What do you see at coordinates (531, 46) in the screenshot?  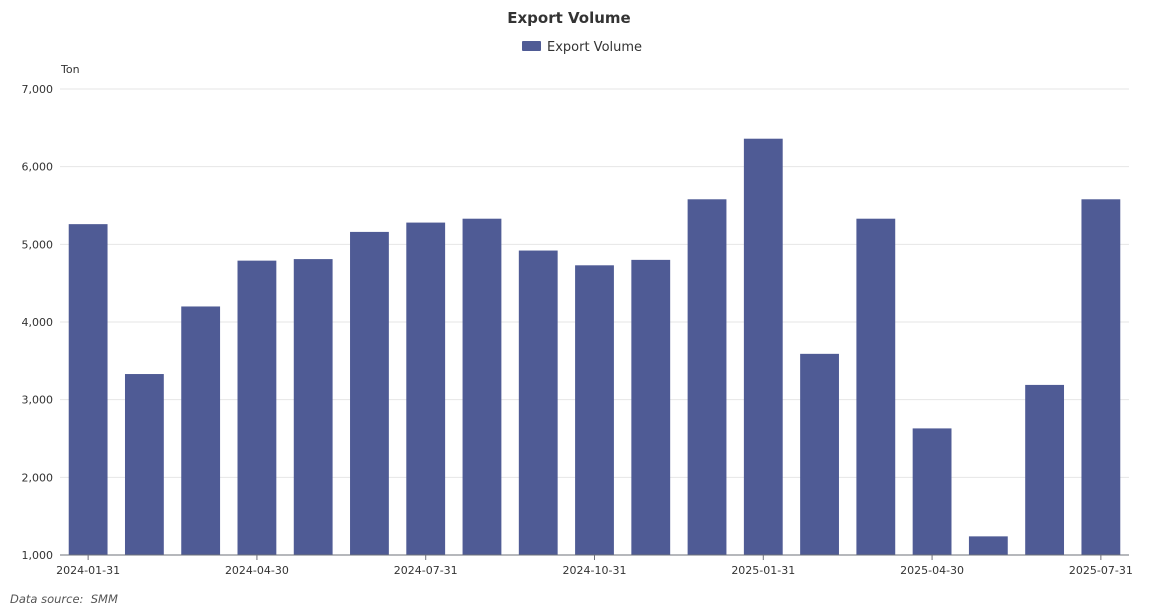 I see `legend-swatch` at bounding box center [531, 46].